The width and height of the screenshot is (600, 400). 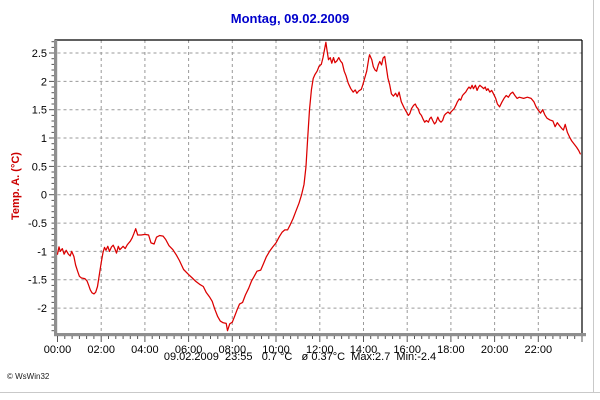 I want to click on y-tick-label: 1.5, so click(x=39, y=111).